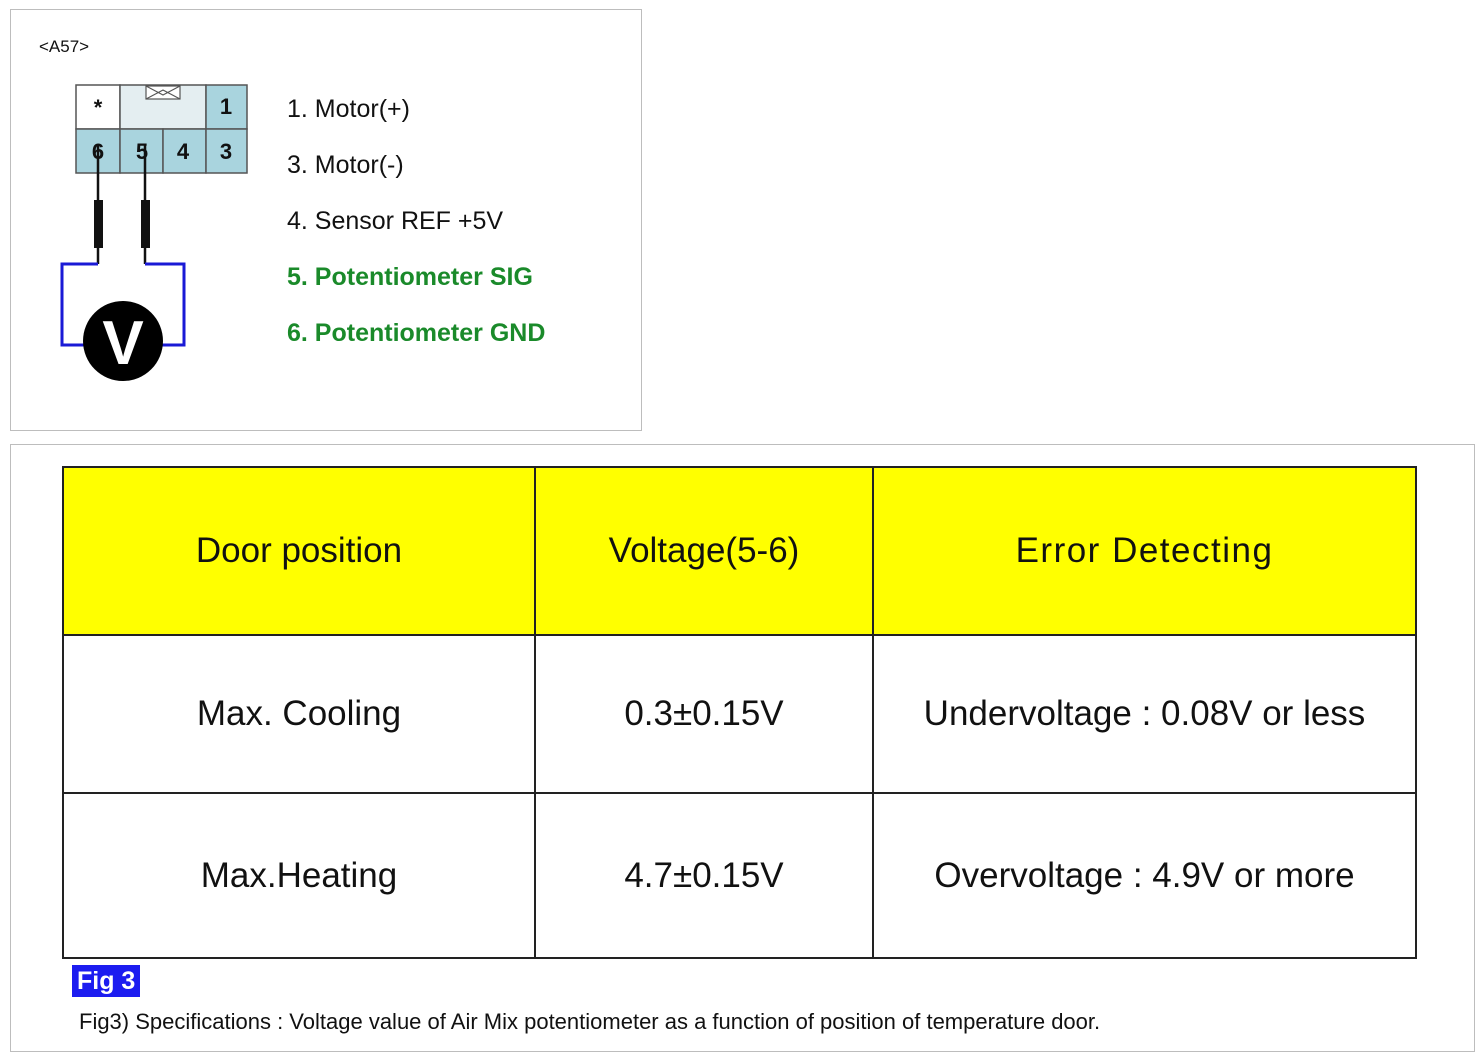  What do you see at coordinates (122, 343) in the screenshot?
I see `voltmeter-symbol: V` at bounding box center [122, 343].